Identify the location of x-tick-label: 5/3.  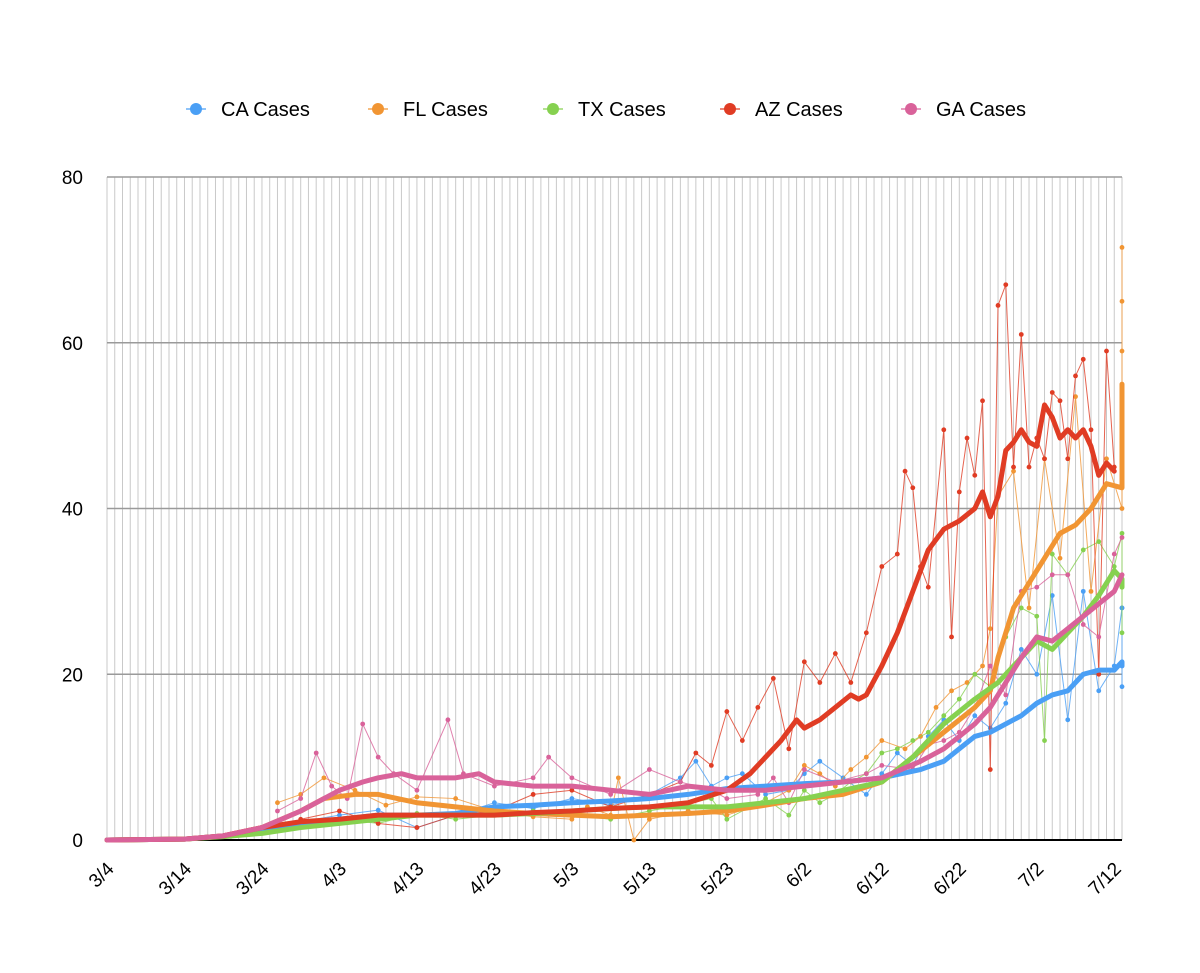
(567, 876).